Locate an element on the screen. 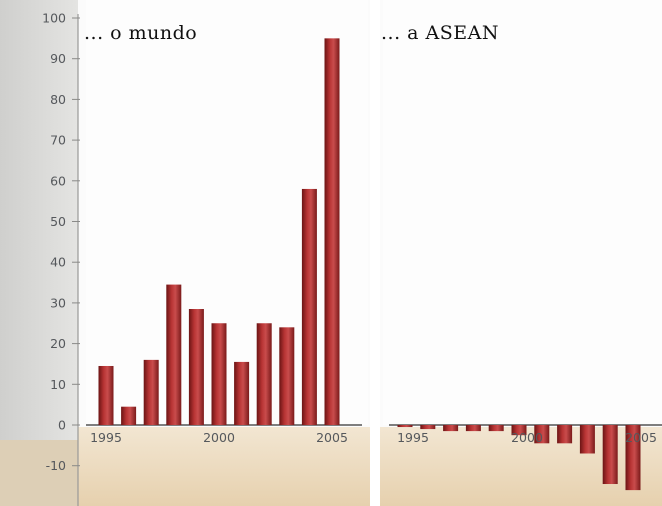  left-chart-x-tick-label: 1995 is located at coordinates (106, 437).